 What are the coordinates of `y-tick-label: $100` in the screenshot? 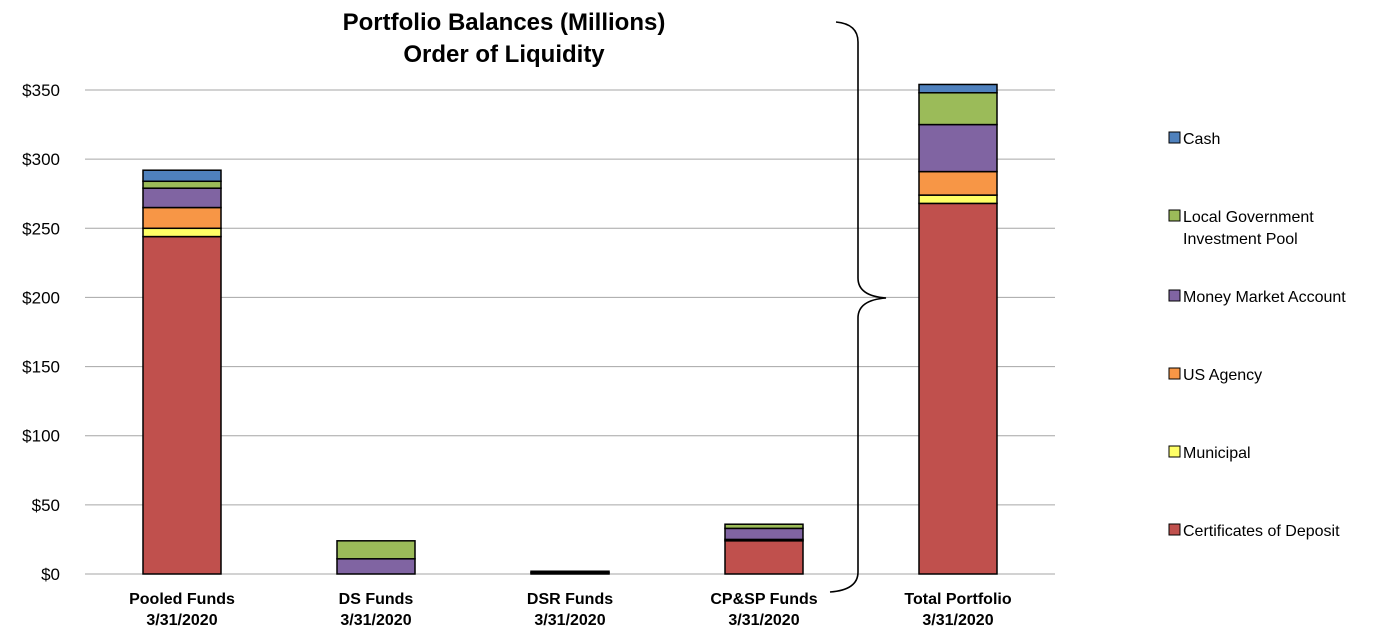 It's located at (41, 436).